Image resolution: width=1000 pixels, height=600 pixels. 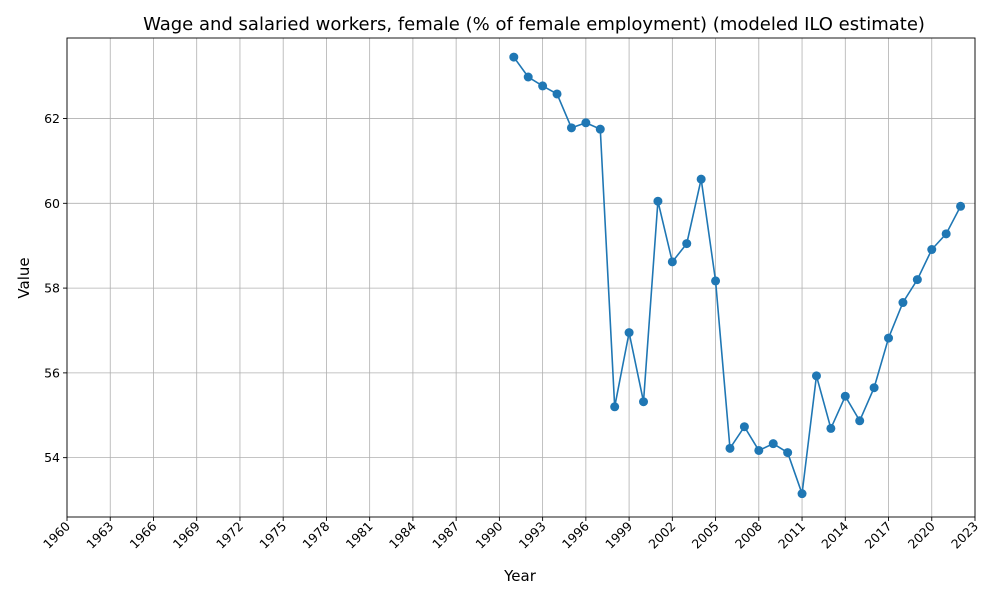 I want to click on x-tick-label: 2011, so click(x=791, y=535).